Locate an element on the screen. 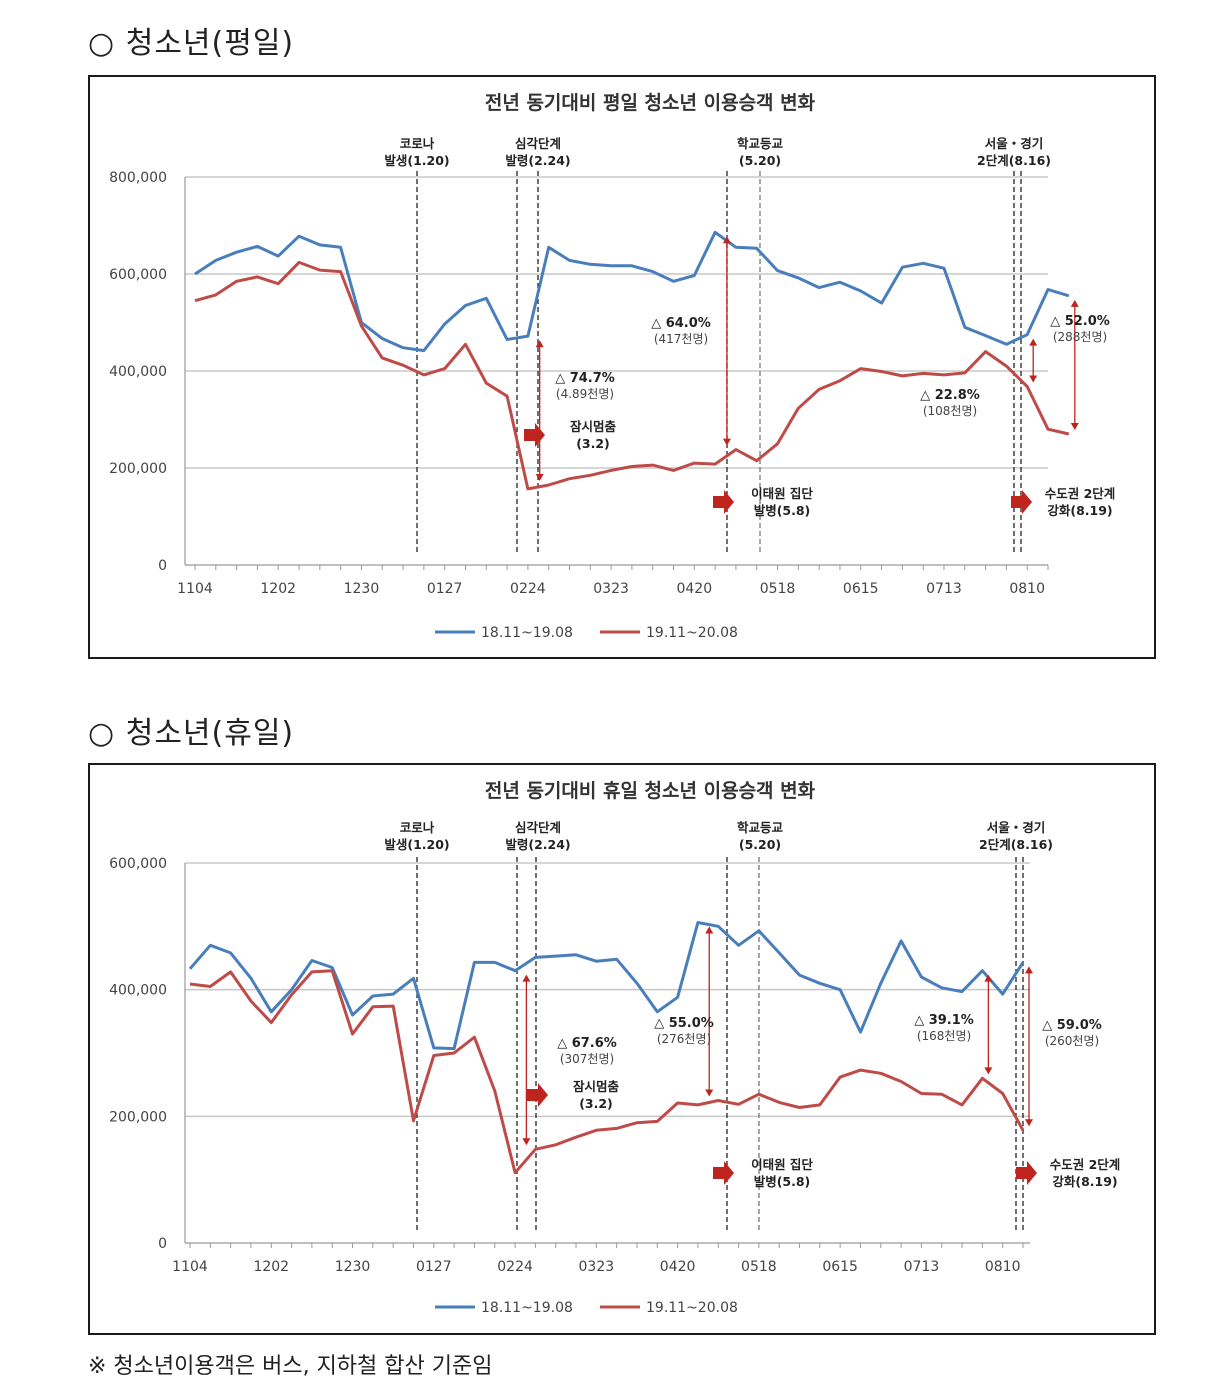 Image resolution: width=1230 pixels, height=1394 pixels. change-count: (276천명) is located at coordinates (684, 1038).